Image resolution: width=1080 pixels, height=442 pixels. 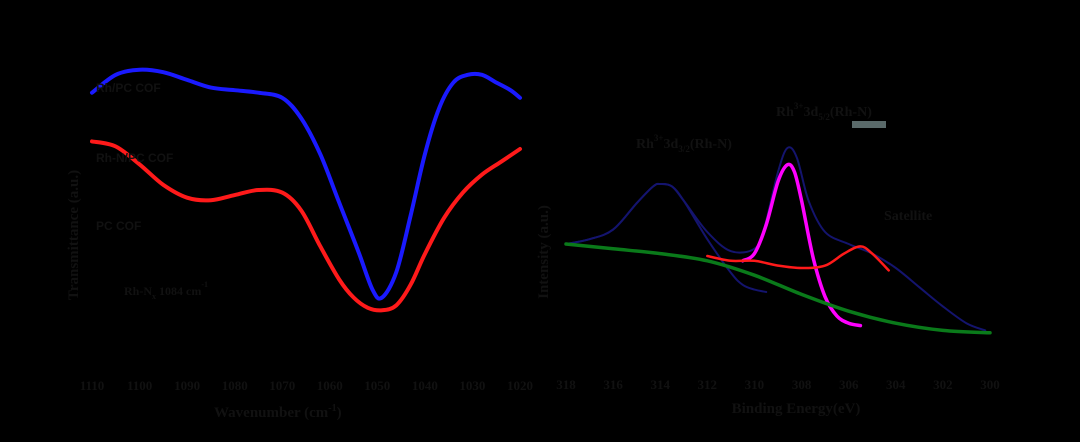 I want to click on xps-x-tick-label-6: 306, so click(x=849, y=384).